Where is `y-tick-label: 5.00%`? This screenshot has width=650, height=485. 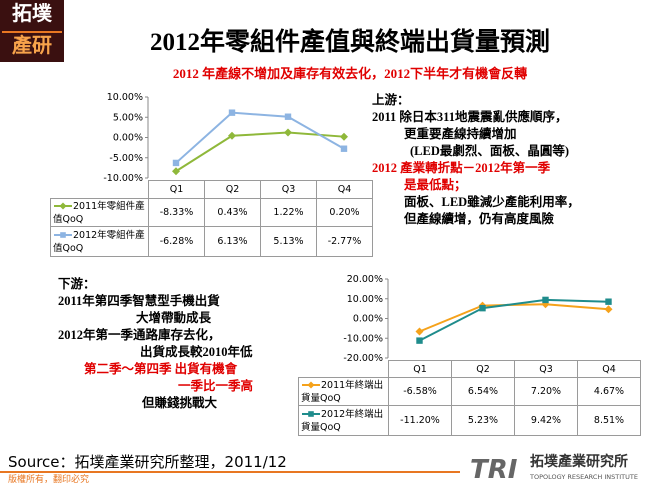
y-tick-label: 5.00% is located at coordinates (128, 117).